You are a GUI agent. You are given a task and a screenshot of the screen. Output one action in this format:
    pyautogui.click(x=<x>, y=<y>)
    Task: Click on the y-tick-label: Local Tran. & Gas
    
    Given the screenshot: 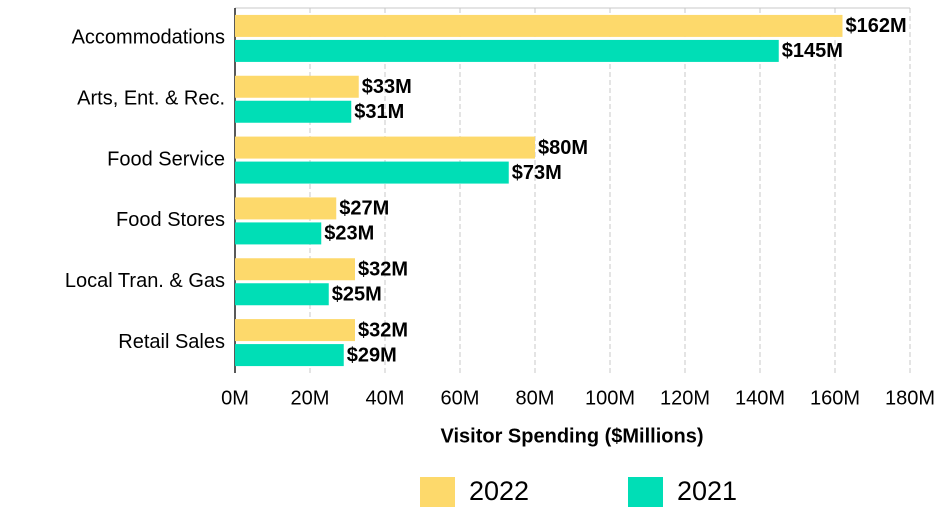 What is the action you would take?
    pyautogui.click(x=145, y=281)
    